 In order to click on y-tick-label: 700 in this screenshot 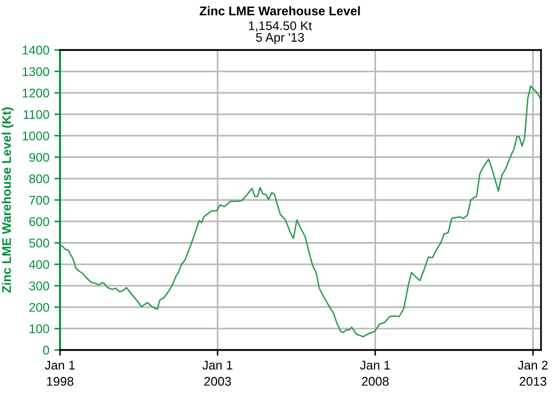, I will do `click(39, 200)`.